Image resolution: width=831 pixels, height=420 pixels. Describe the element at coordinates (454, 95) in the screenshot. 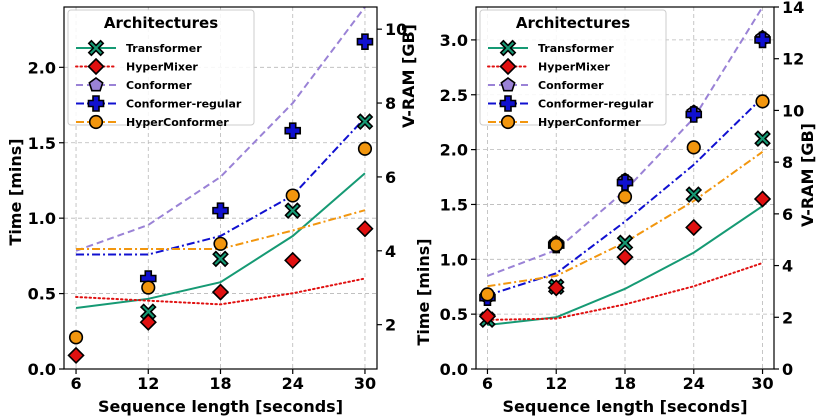

I see `y-tick-label: 2.5` at that location.